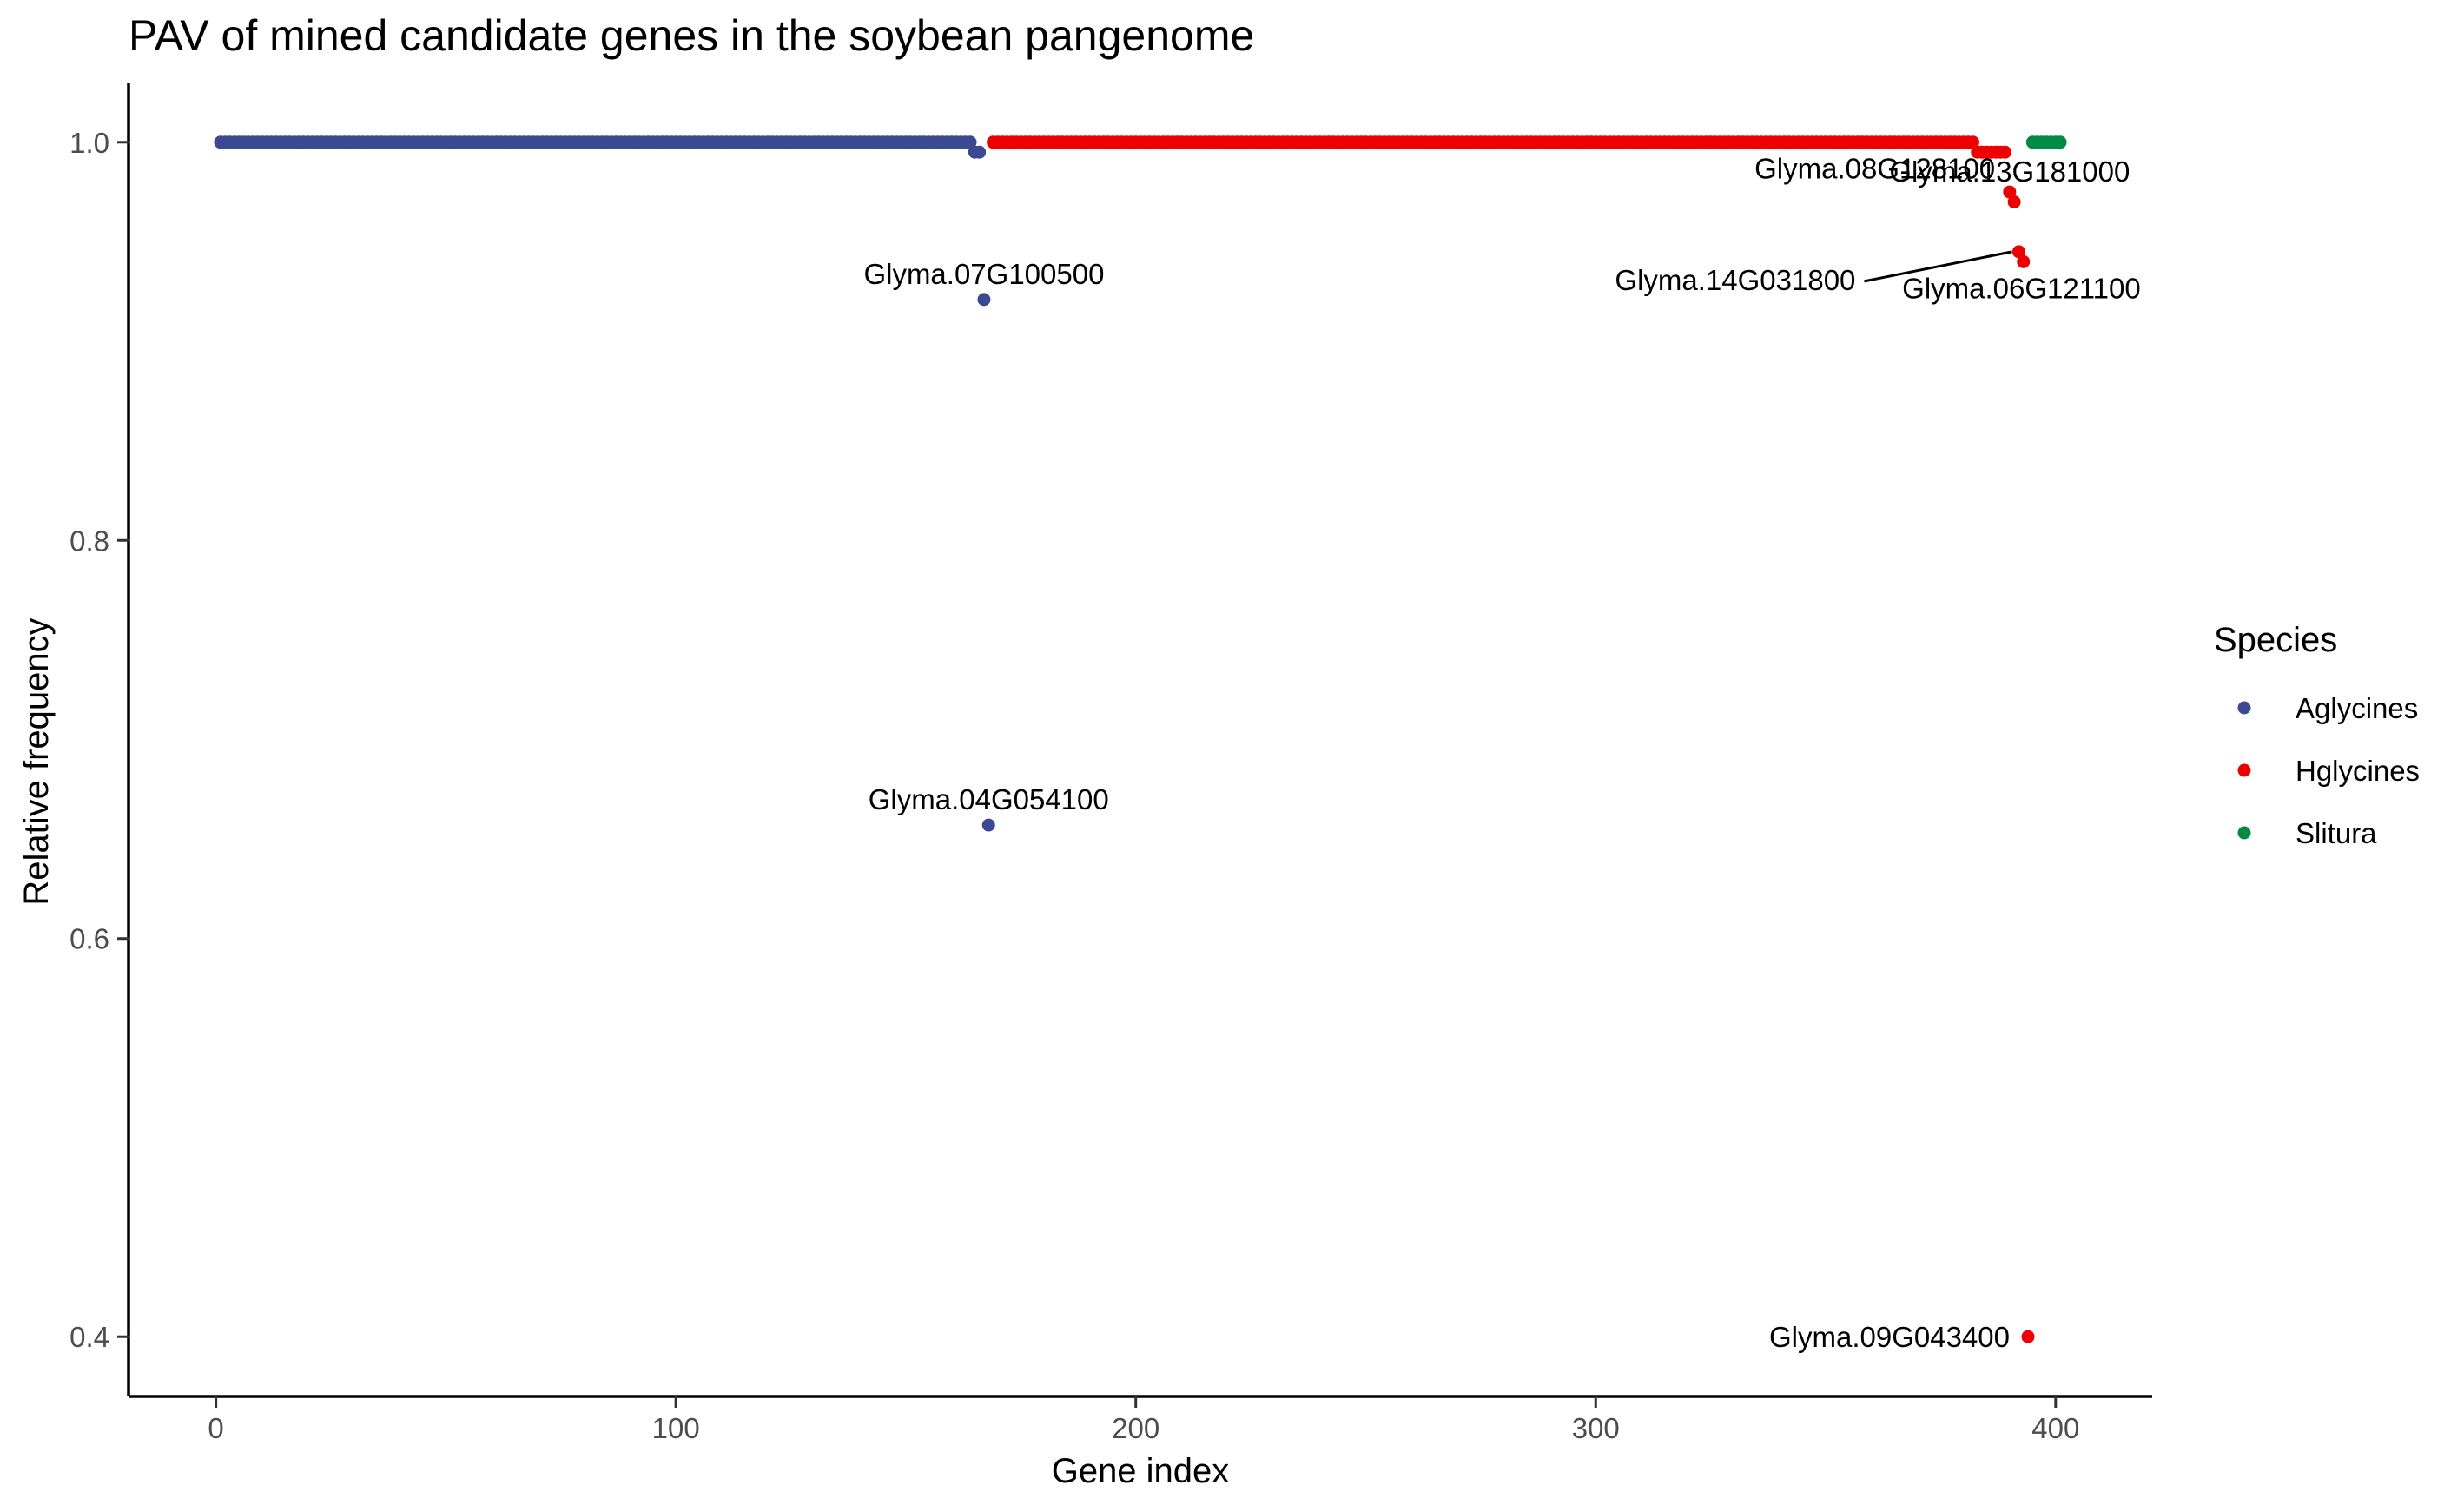 The image size is (2464, 1505). I want to click on y-axis-title: Relative frequency, so click(36, 761).